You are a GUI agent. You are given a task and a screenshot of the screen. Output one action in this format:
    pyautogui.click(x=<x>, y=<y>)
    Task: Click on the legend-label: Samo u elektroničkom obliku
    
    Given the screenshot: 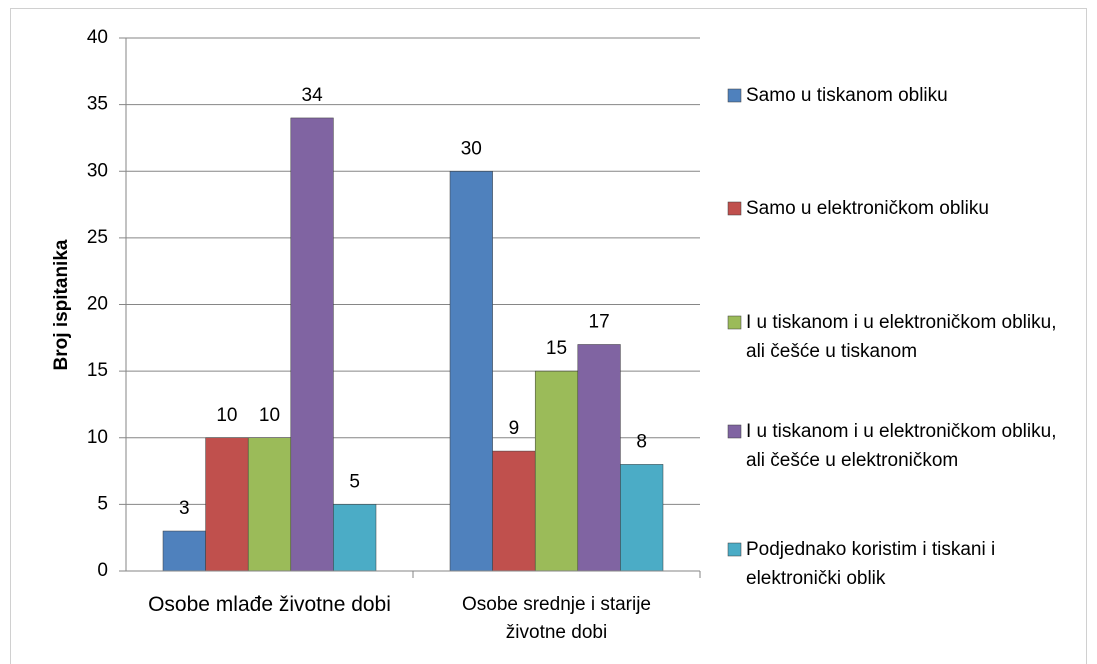 What is the action you would take?
    pyautogui.click(x=867, y=208)
    